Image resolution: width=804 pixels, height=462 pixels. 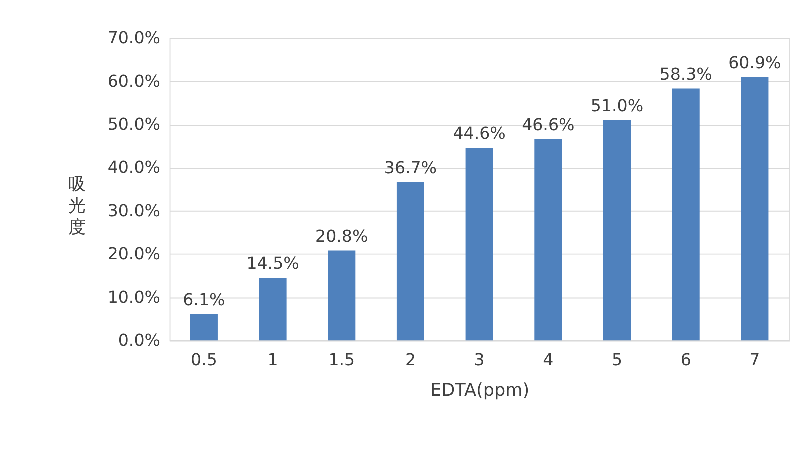 What do you see at coordinates (686, 74) in the screenshot?
I see `data-label: 58.3%` at bounding box center [686, 74].